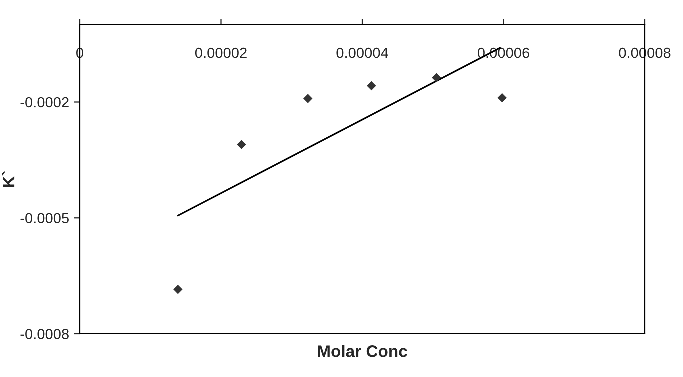  Describe the element at coordinates (44, 218) in the screenshot. I see `y-tick-label: -0.0005` at that location.